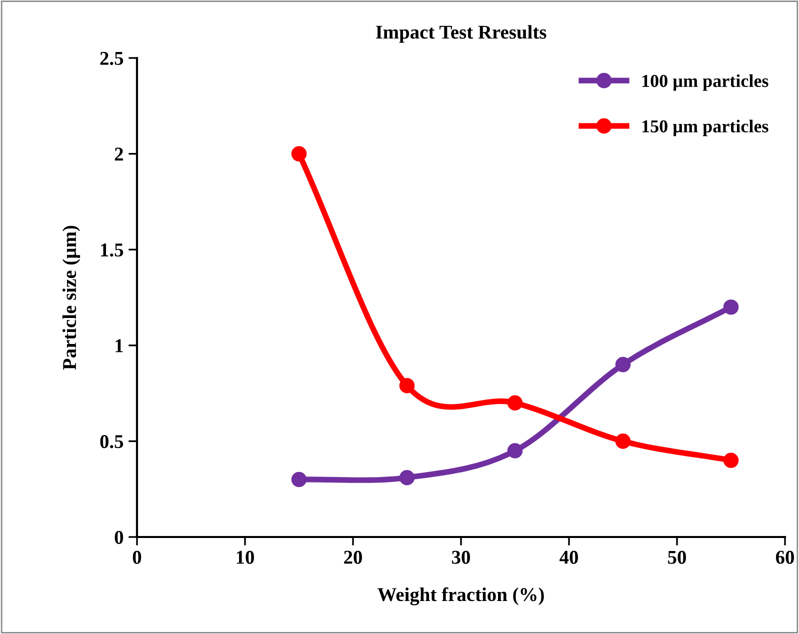 This screenshot has width=799, height=634. I want to click on x-tick-label: 40, so click(569, 557).